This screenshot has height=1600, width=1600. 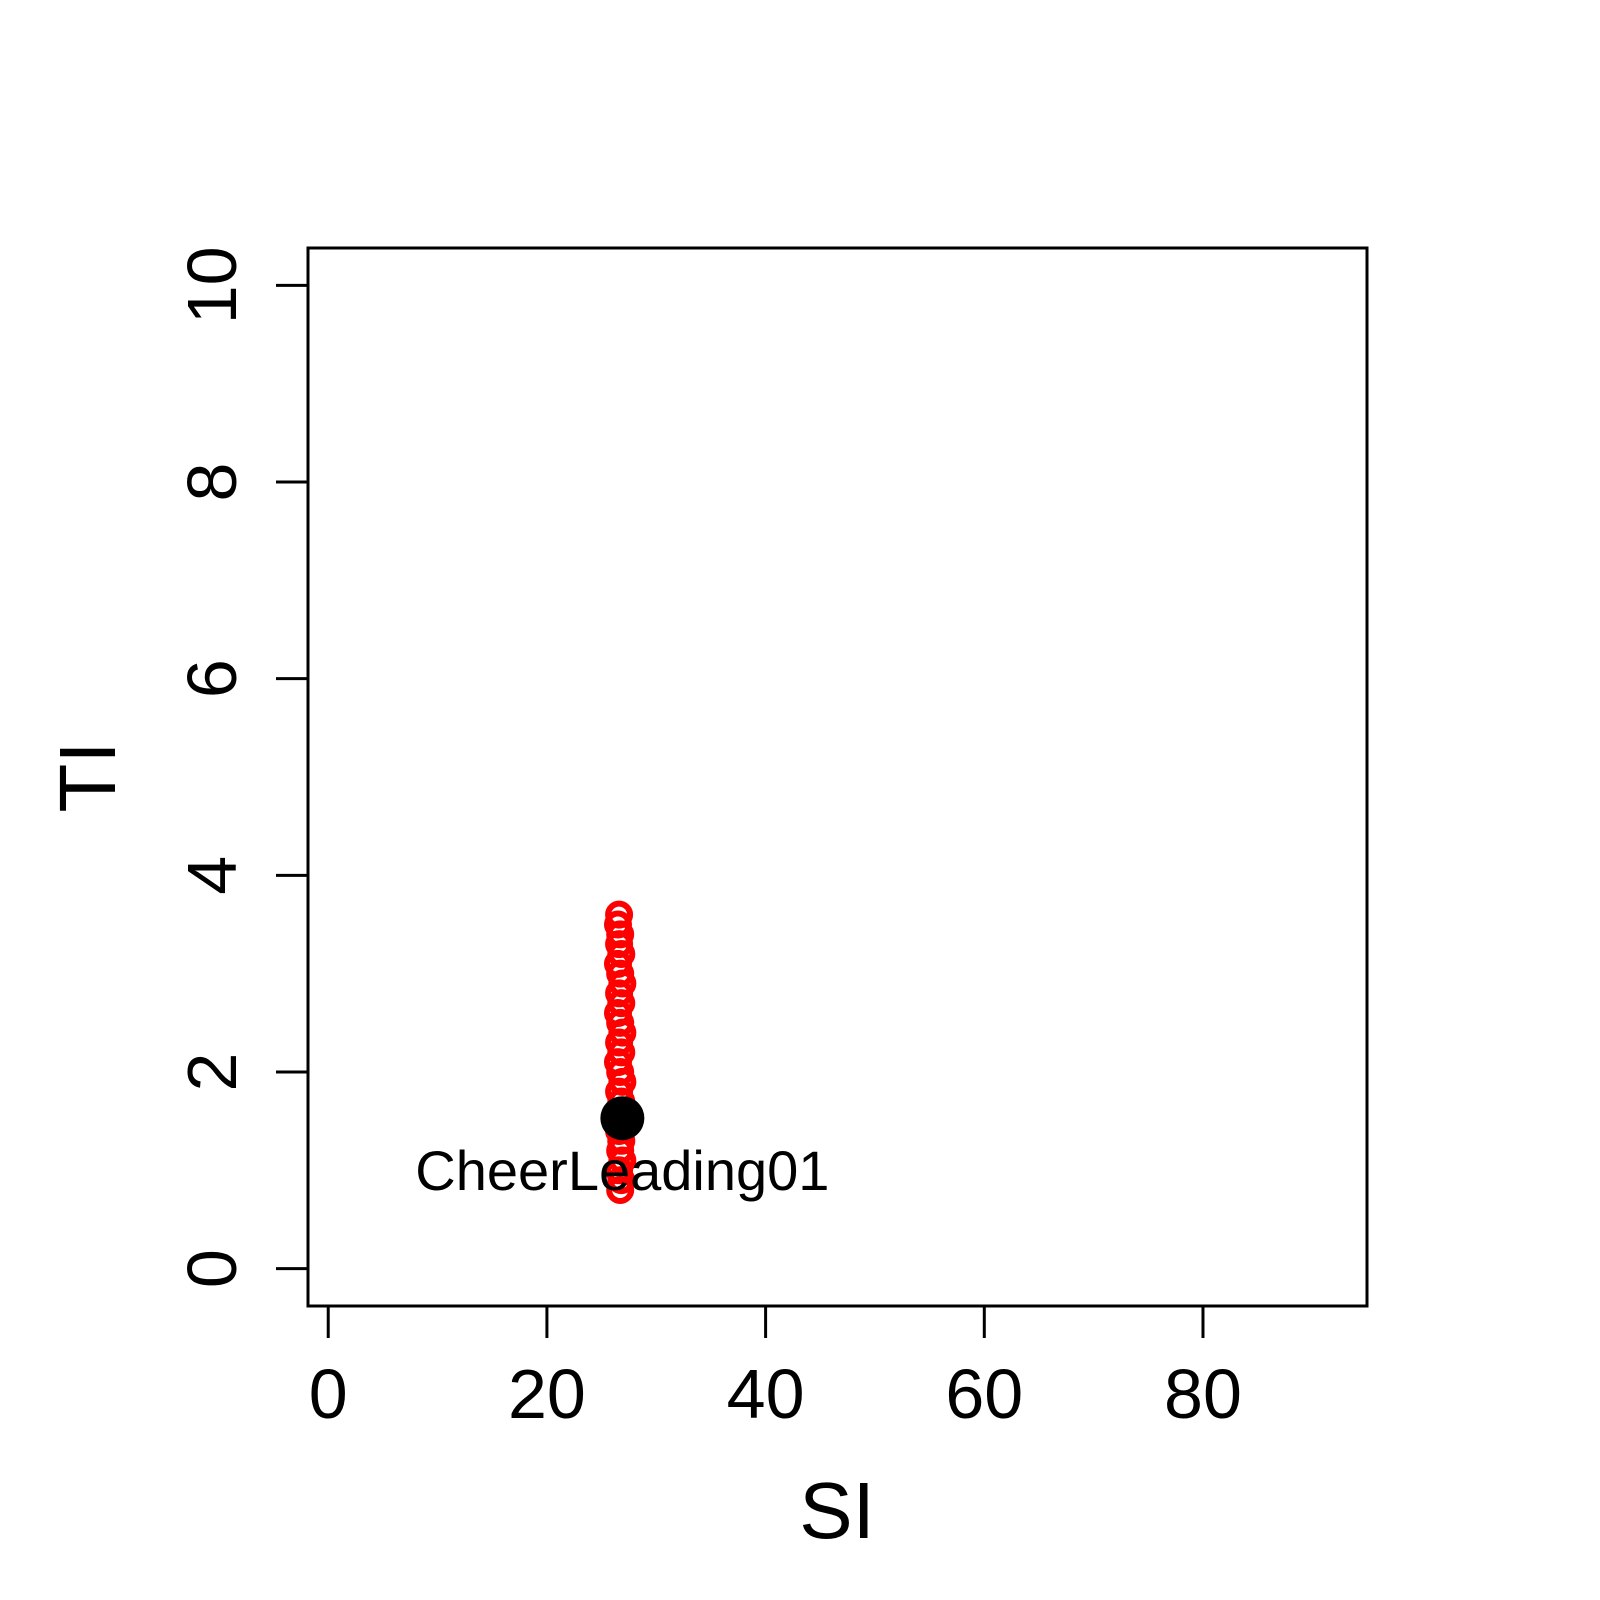 What do you see at coordinates (984, 1394) in the screenshot?
I see `x-tick-label: 60` at bounding box center [984, 1394].